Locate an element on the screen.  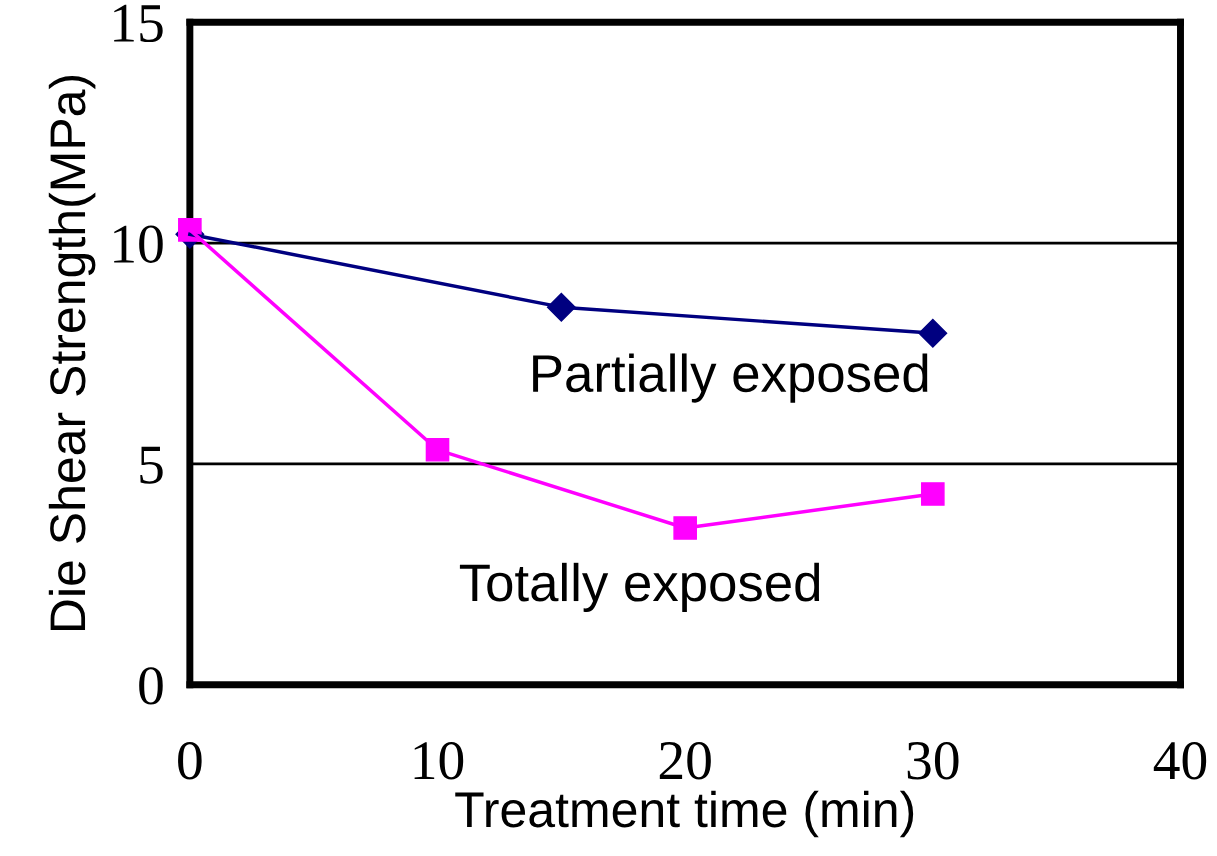
series-label: Partially exposed is located at coordinates (730, 378).